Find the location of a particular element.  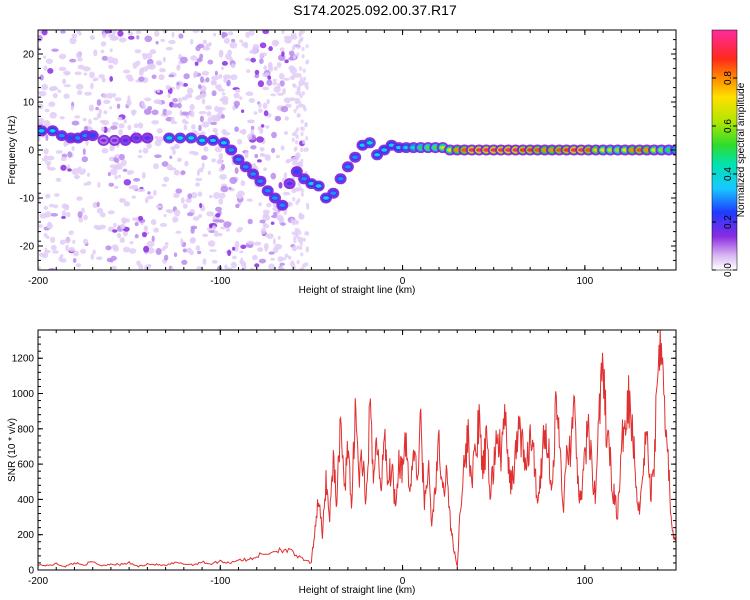

y-tick-label: 1000 is located at coordinates (23, 394).